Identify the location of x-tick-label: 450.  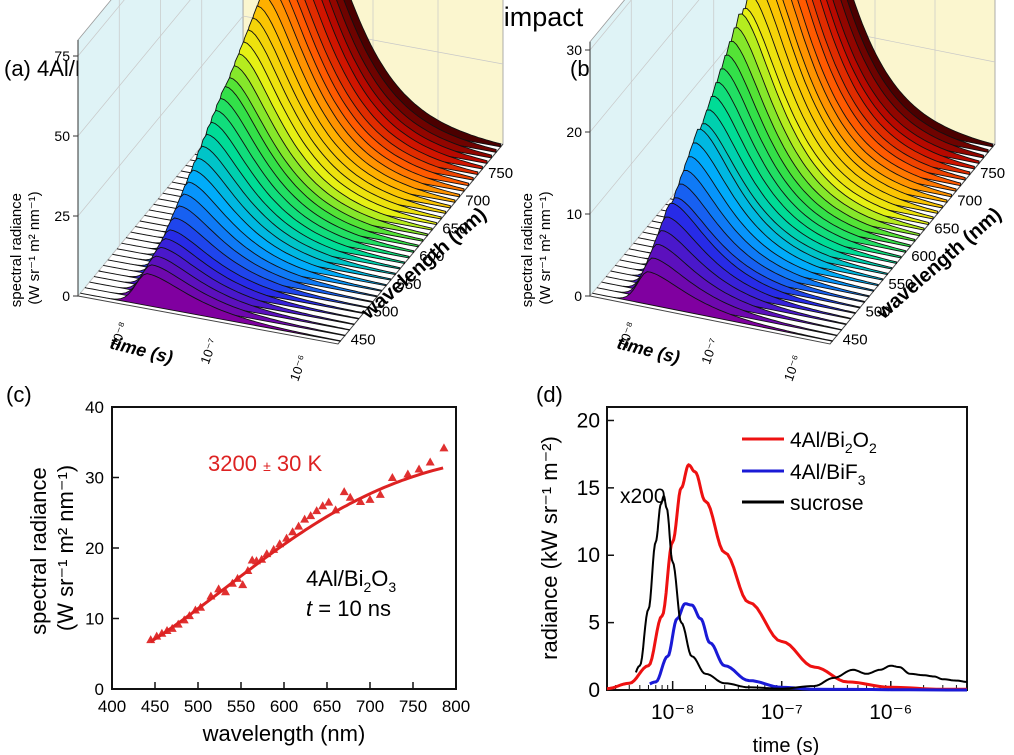
(155, 706).